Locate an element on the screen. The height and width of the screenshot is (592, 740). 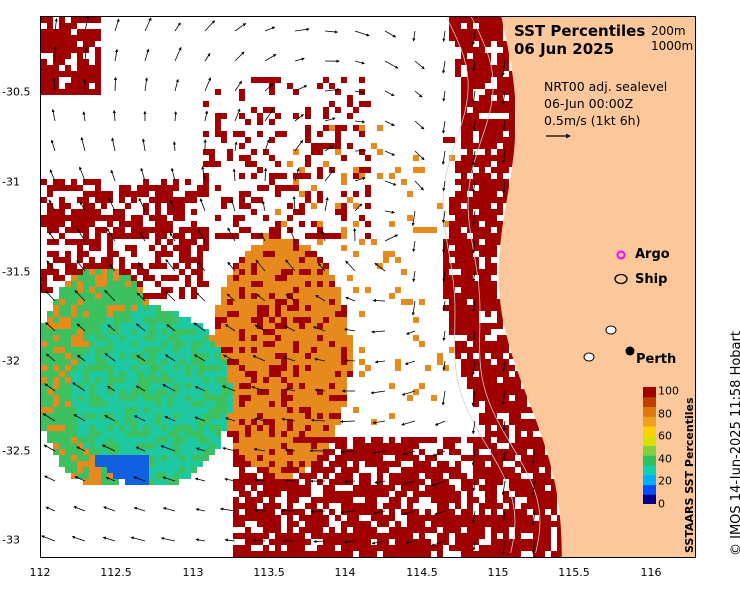
x-tick-label: 112 is located at coordinates (40, 572).